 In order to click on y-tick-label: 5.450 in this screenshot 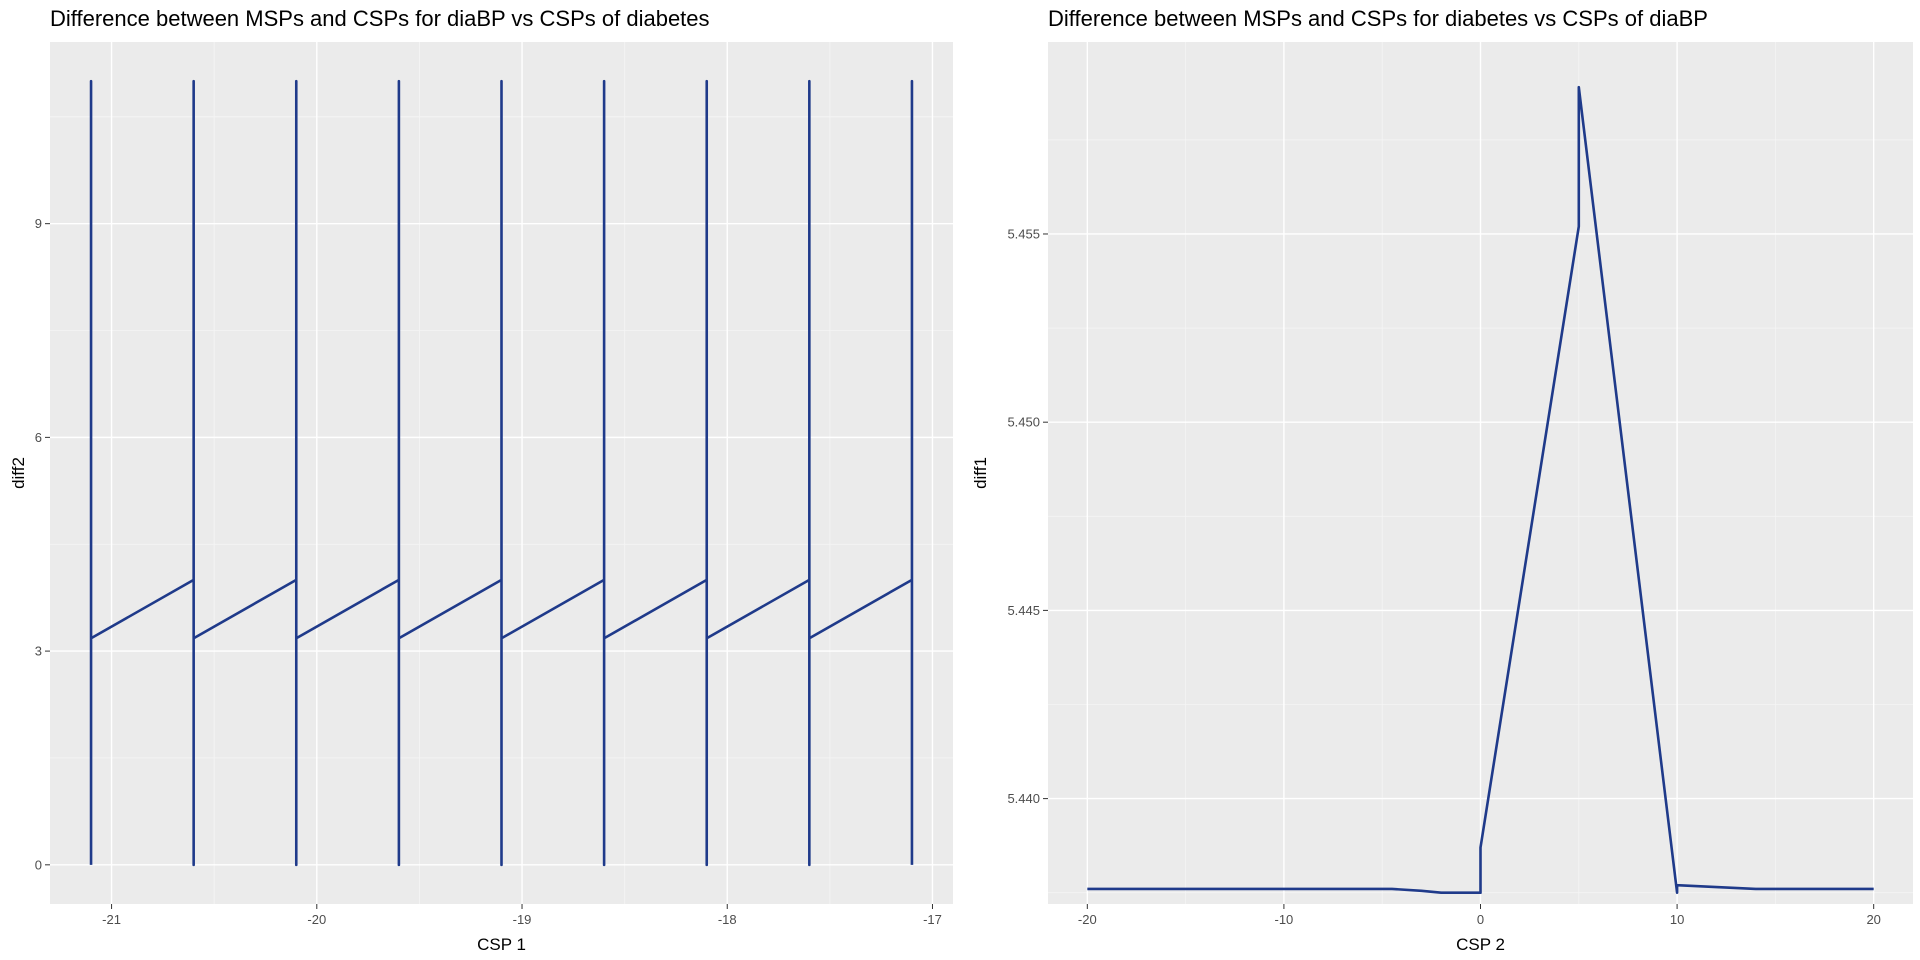, I will do `click(1023, 422)`.